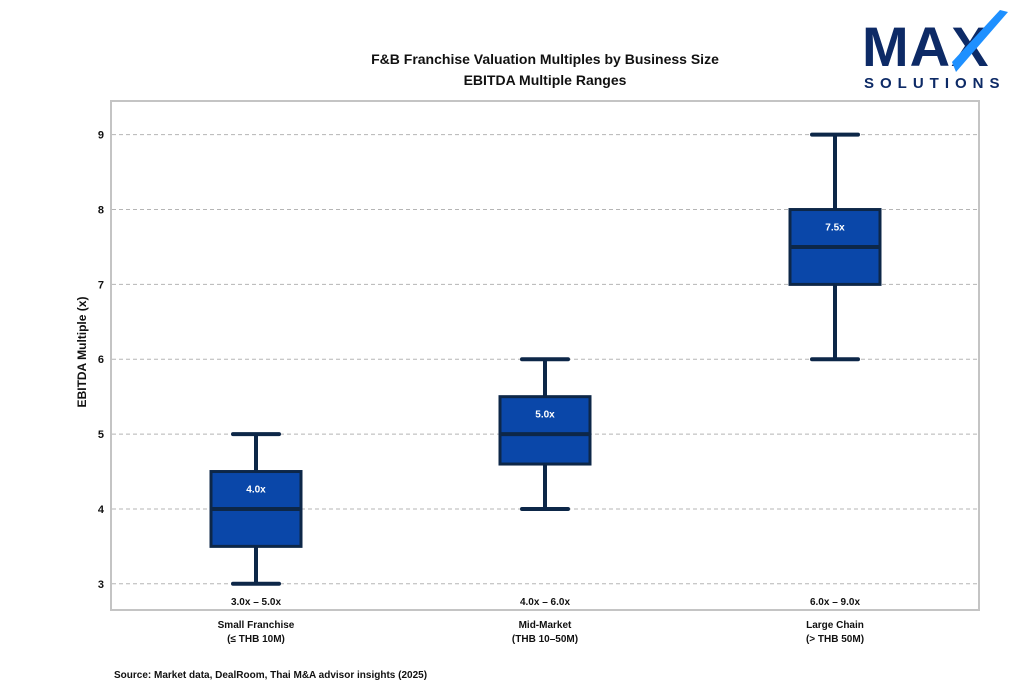 The image size is (1024, 685). Describe the element at coordinates (101, 136) in the screenshot. I see `y-tick-label: 9` at that location.